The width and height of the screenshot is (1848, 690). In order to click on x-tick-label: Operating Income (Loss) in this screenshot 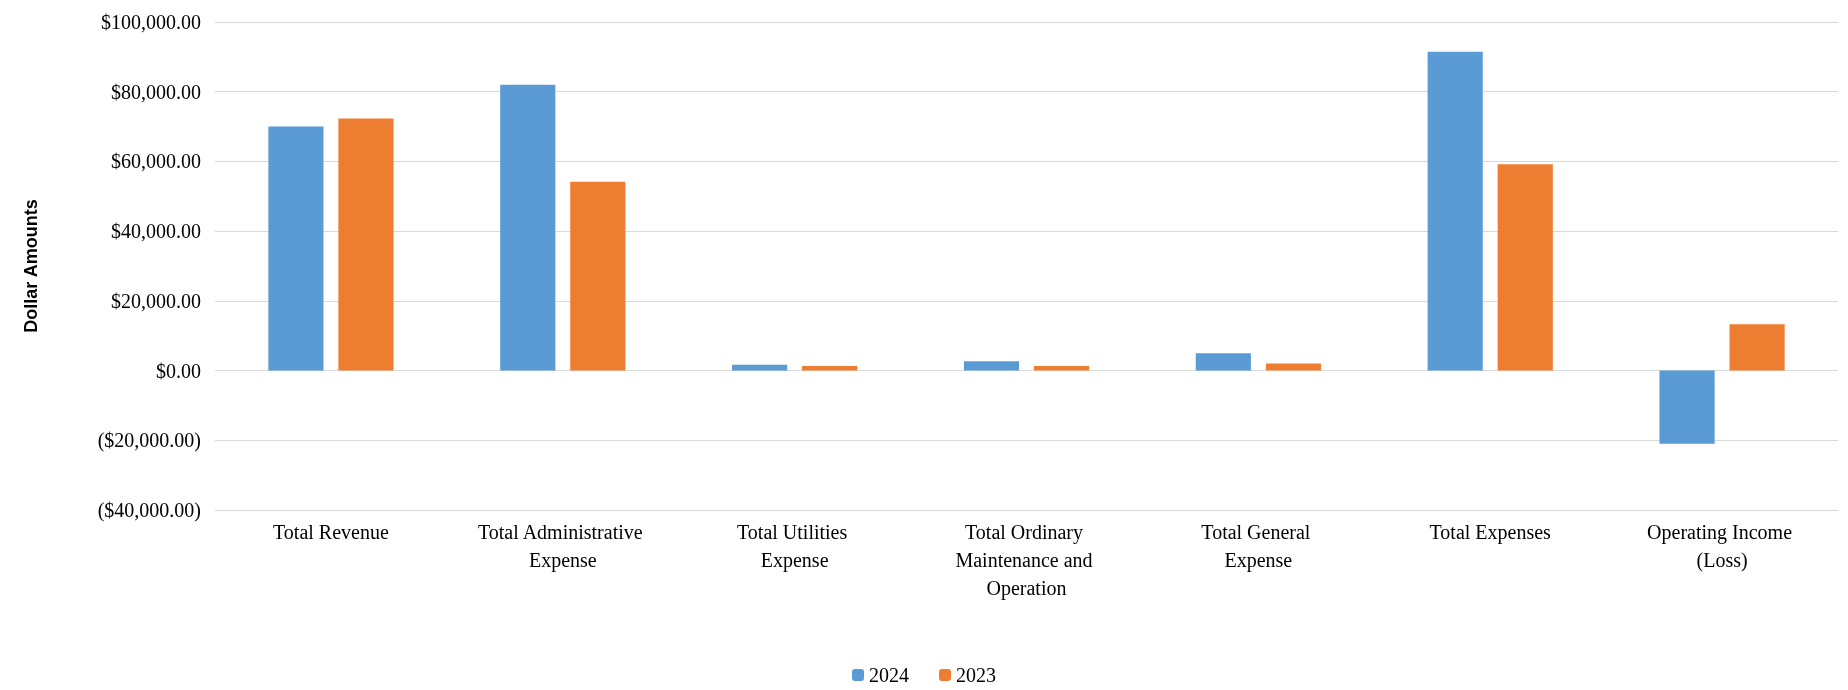, I will do `click(1722, 546)`.